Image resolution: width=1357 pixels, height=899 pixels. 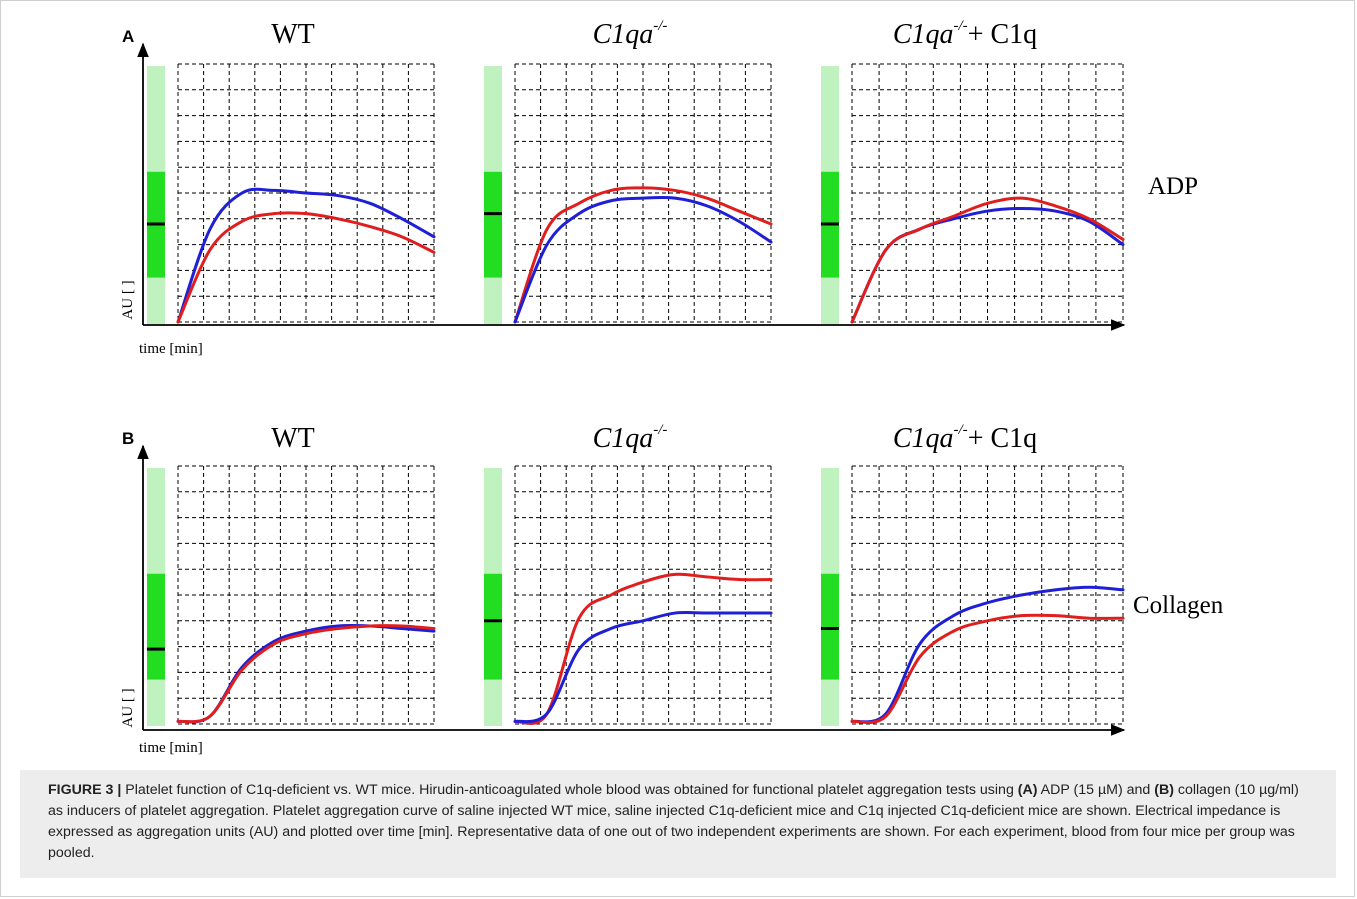 I want to click on caption-text-2: ADP (15 µM) and, so click(x=1096, y=790).